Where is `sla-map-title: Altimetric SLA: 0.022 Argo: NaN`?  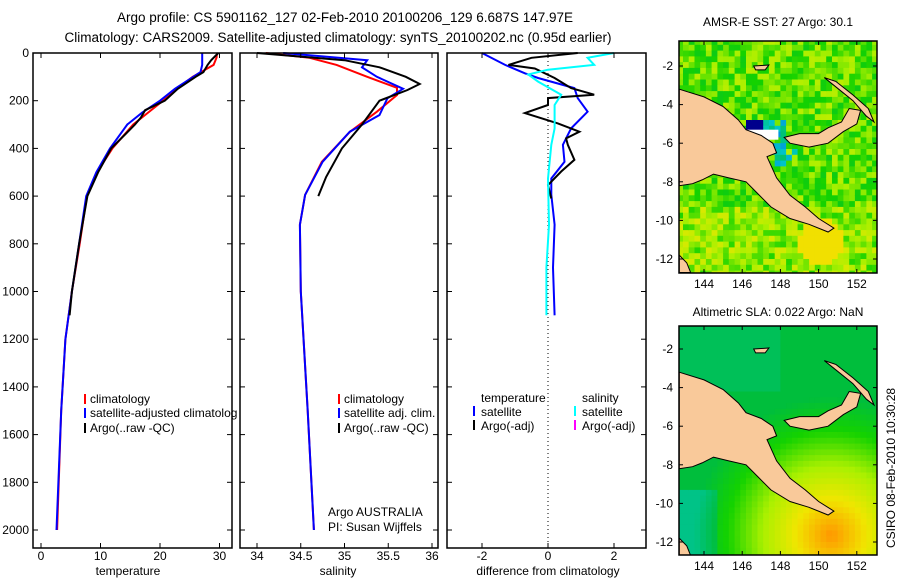
sla-map-title: Altimetric SLA: 0.022 Argo: NaN is located at coordinates (778, 312).